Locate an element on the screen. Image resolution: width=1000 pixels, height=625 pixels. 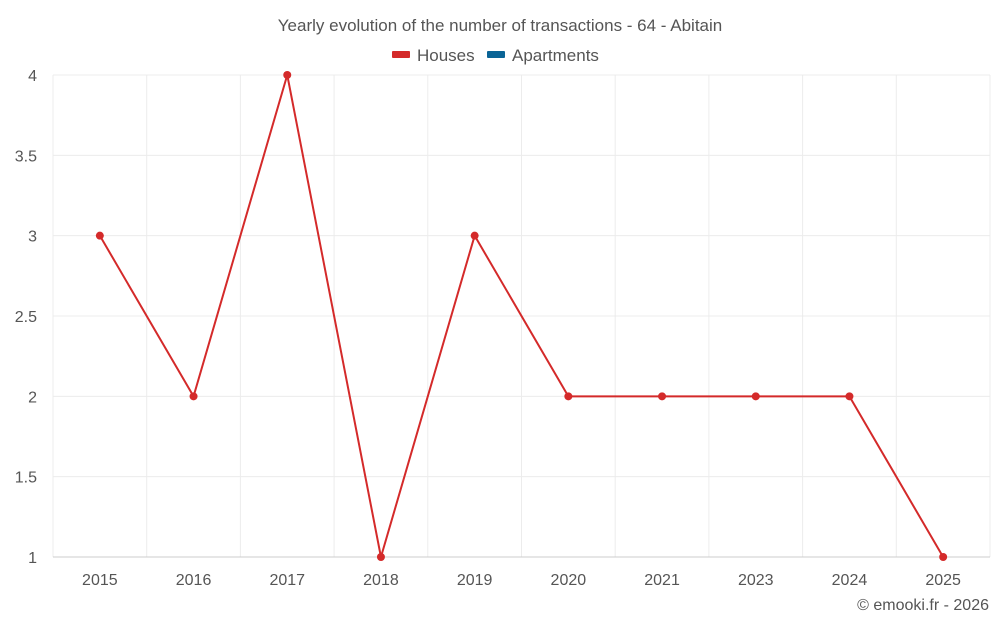
credit: © emooki.fr - 2026 is located at coordinates (923, 605).